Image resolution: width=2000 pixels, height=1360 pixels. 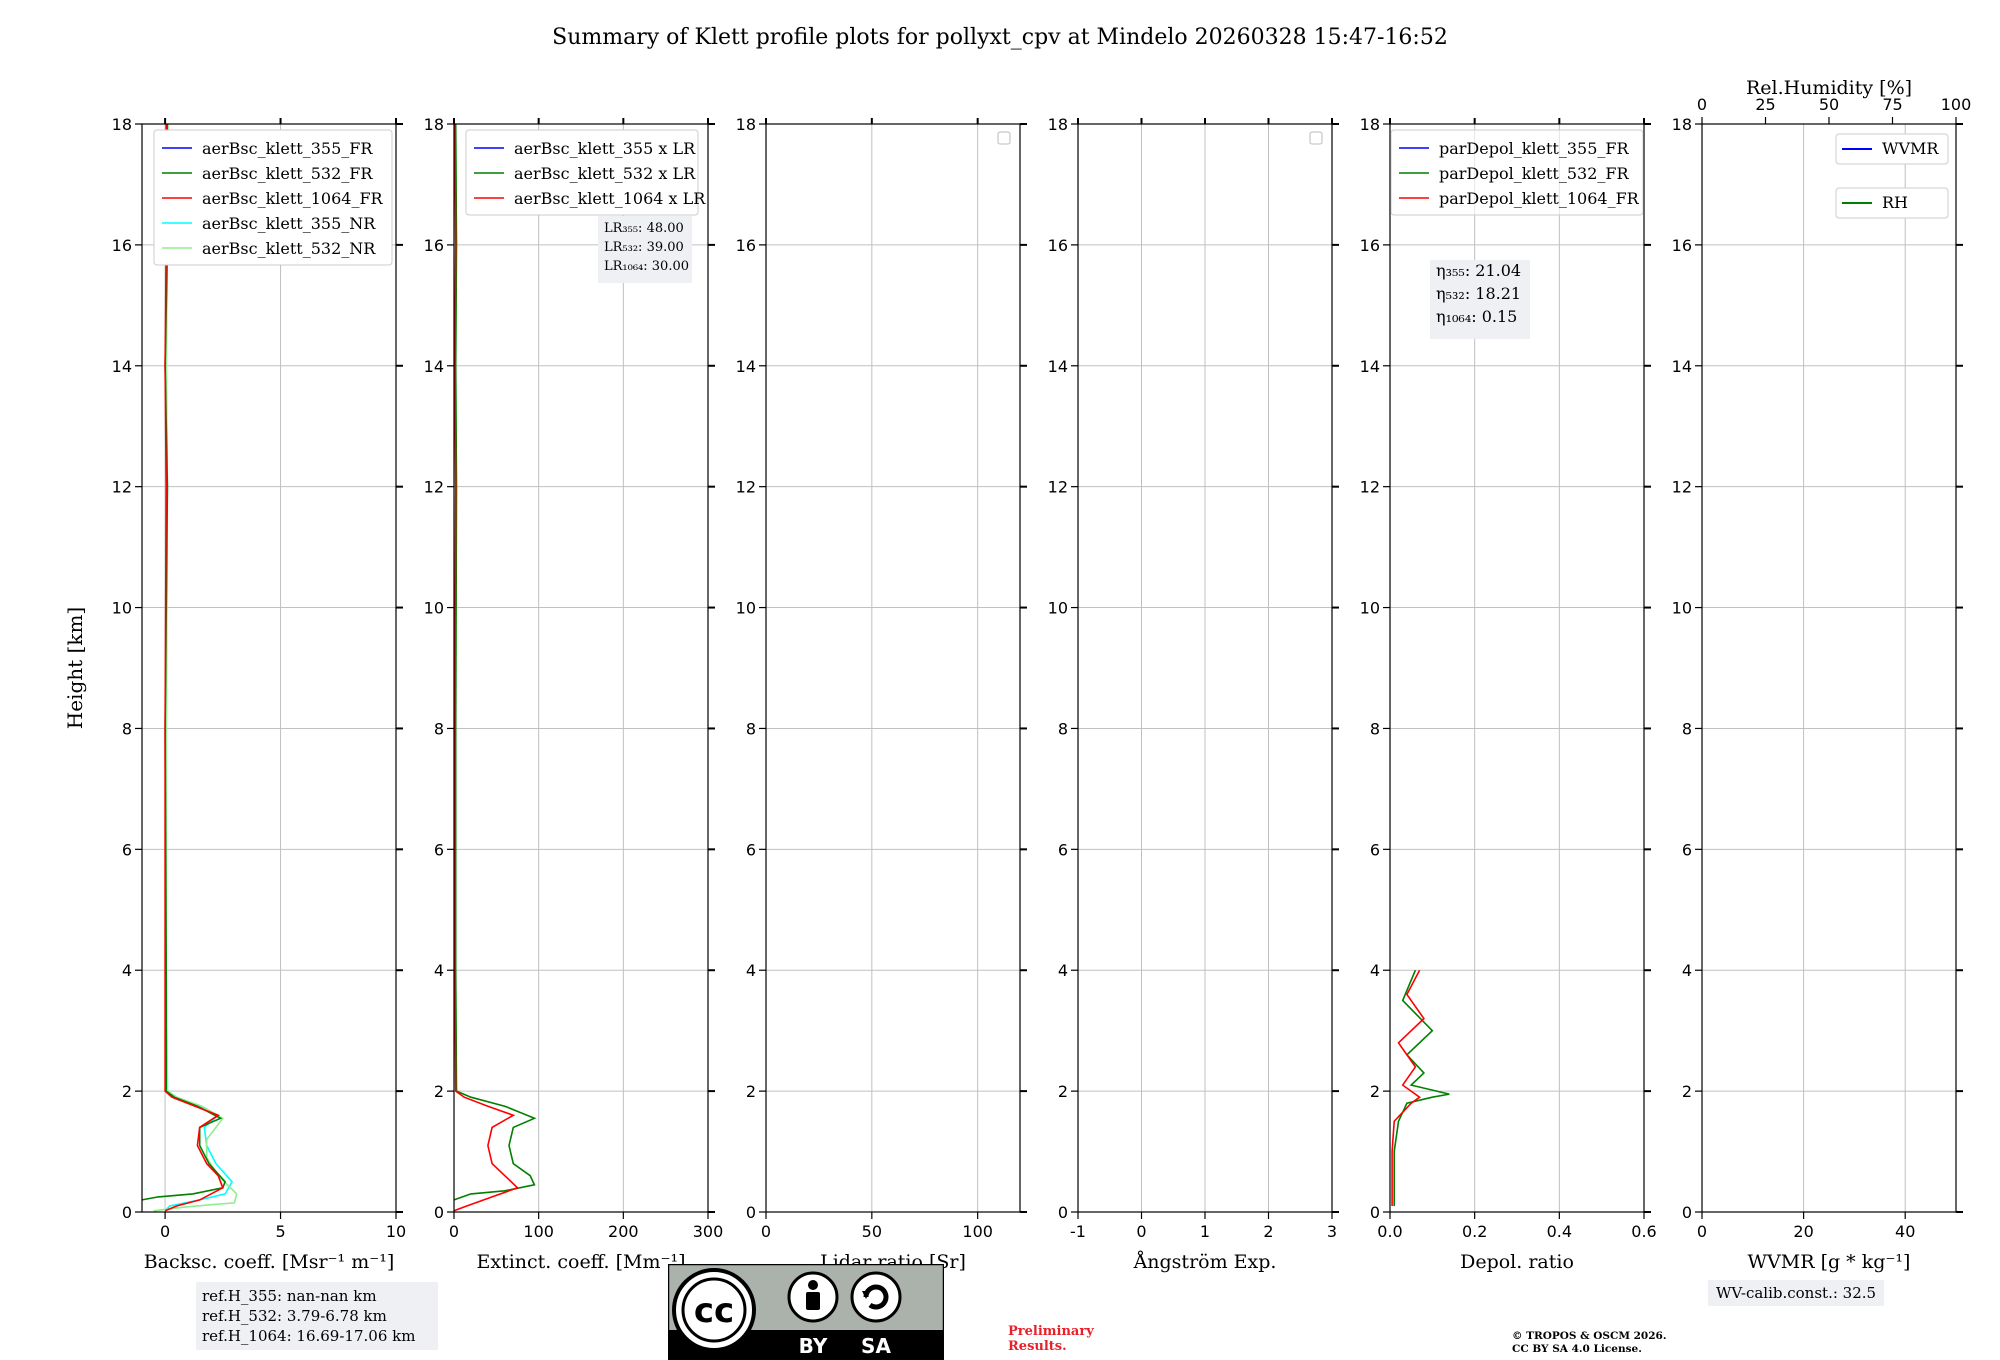 I want to click on legend-label: aerBsc_klett_355 x LR, so click(x=605, y=148).